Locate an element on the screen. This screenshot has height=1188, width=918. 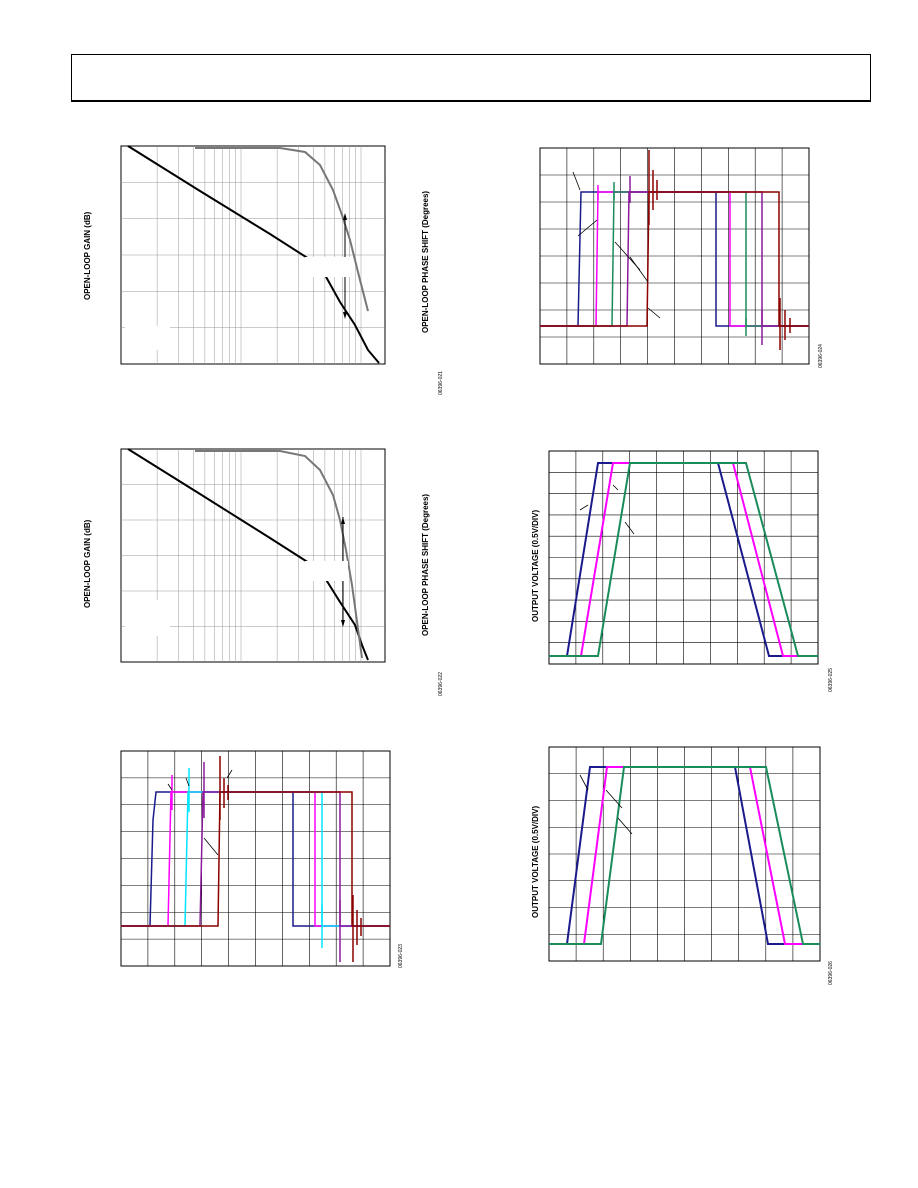
pulse2-figno: 06396-024 is located at coordinates (821, 356).